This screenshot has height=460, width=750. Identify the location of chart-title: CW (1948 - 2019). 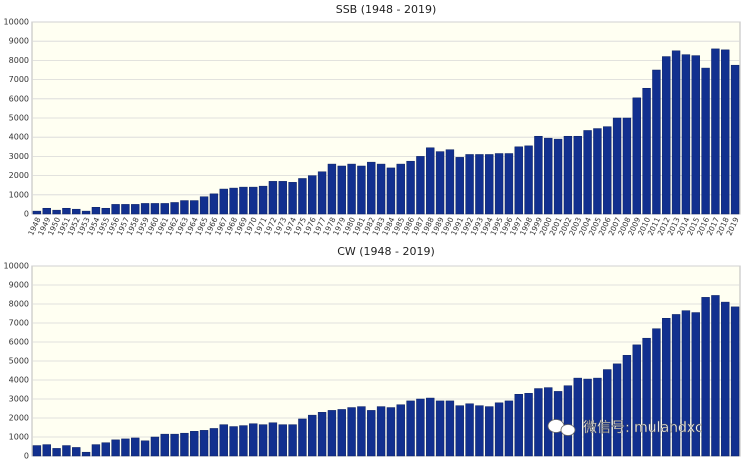
(386, 251).